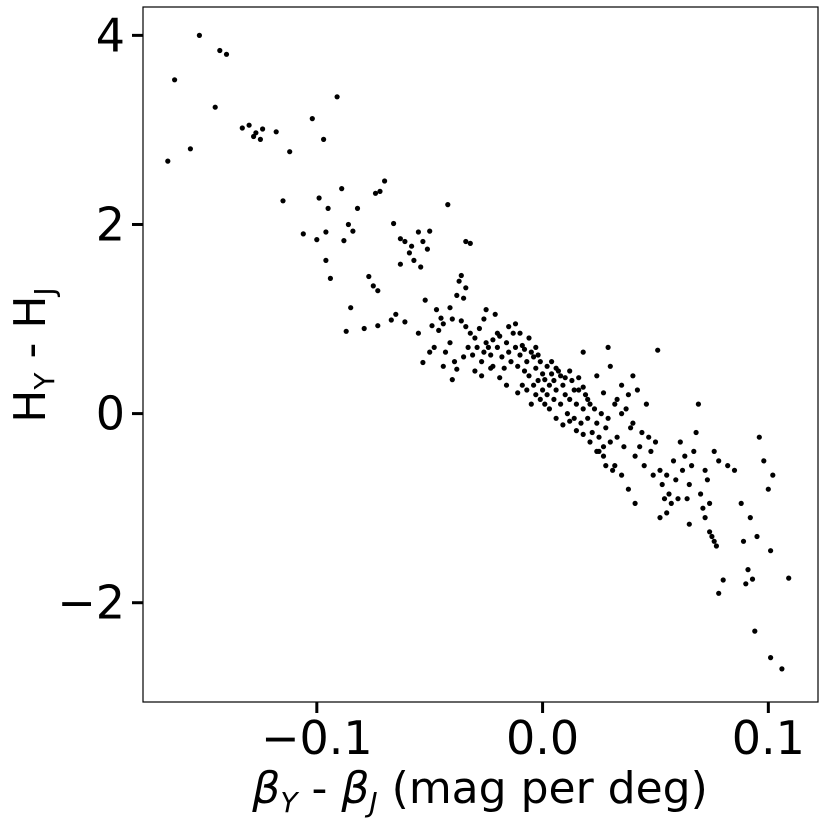 This screenshot has height=823, width=825. I want to click on y-tick-label: 0, so click(110, 414).